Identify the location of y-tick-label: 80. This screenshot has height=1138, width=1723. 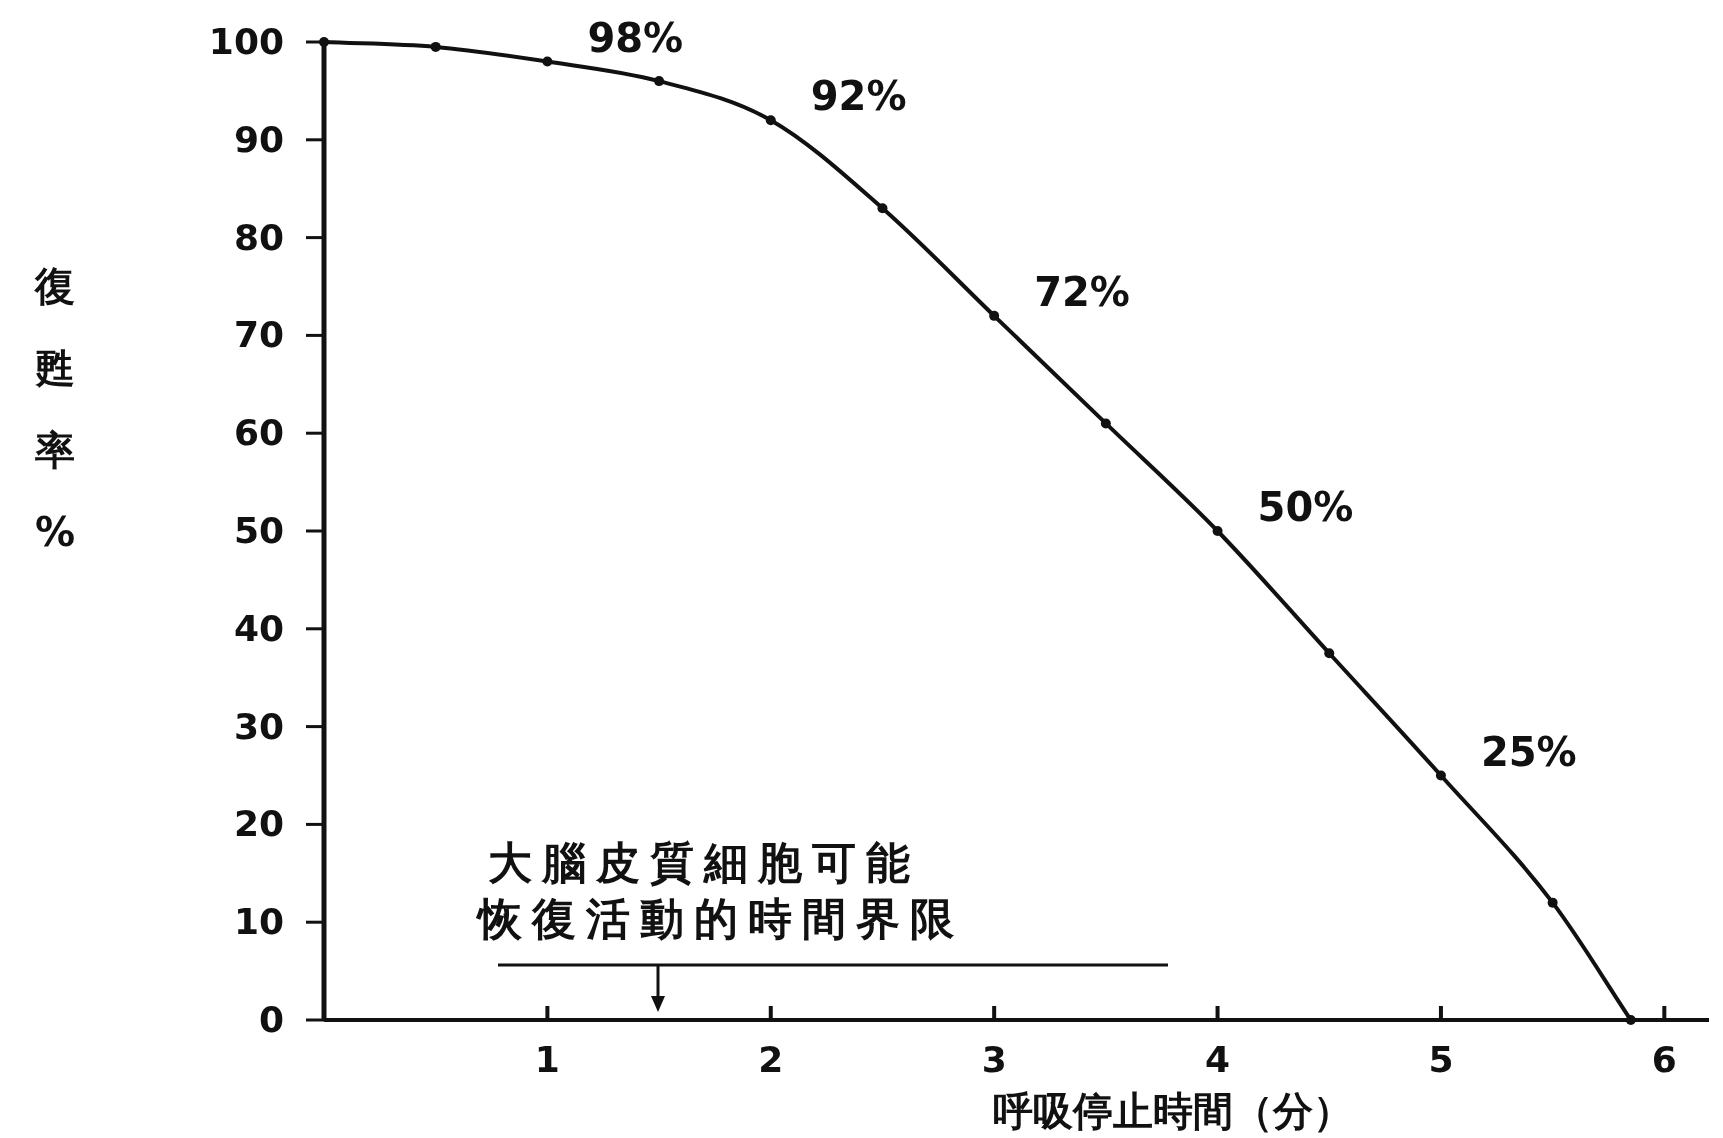
(258, 237).